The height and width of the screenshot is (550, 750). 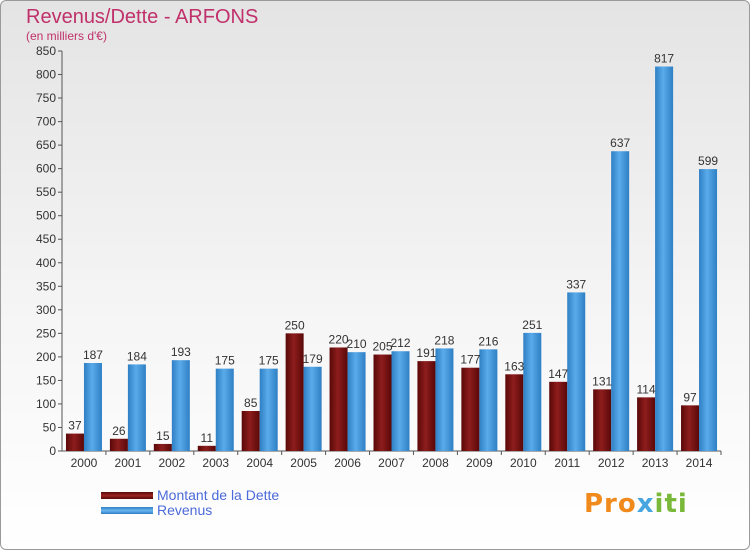 What do you see at coordinates (690, 397) in the screenshot?
I see `data-label: 97` at bounding box center [690, 397].